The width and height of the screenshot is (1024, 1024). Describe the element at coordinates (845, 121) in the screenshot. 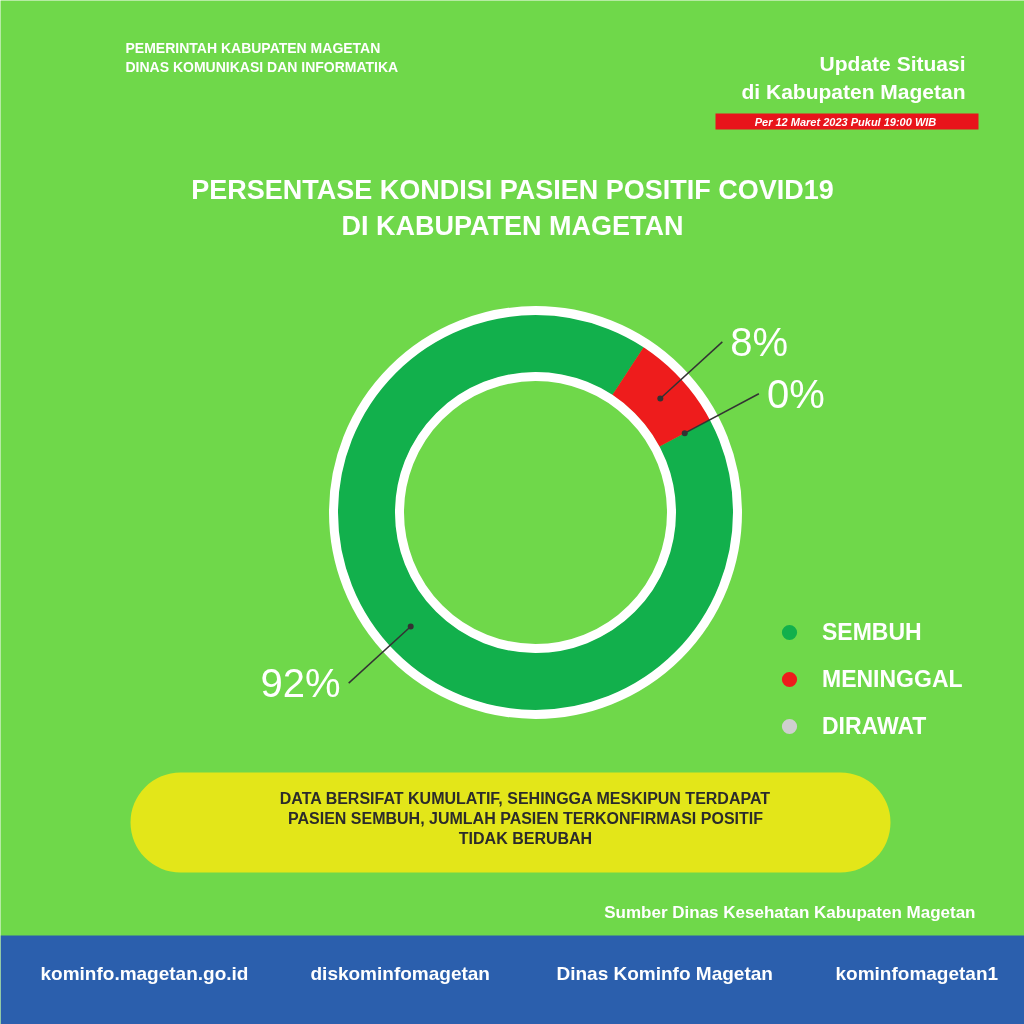

I see `text: Per 12 Maret 2023 Pukul 19:00 WIB` at that location.